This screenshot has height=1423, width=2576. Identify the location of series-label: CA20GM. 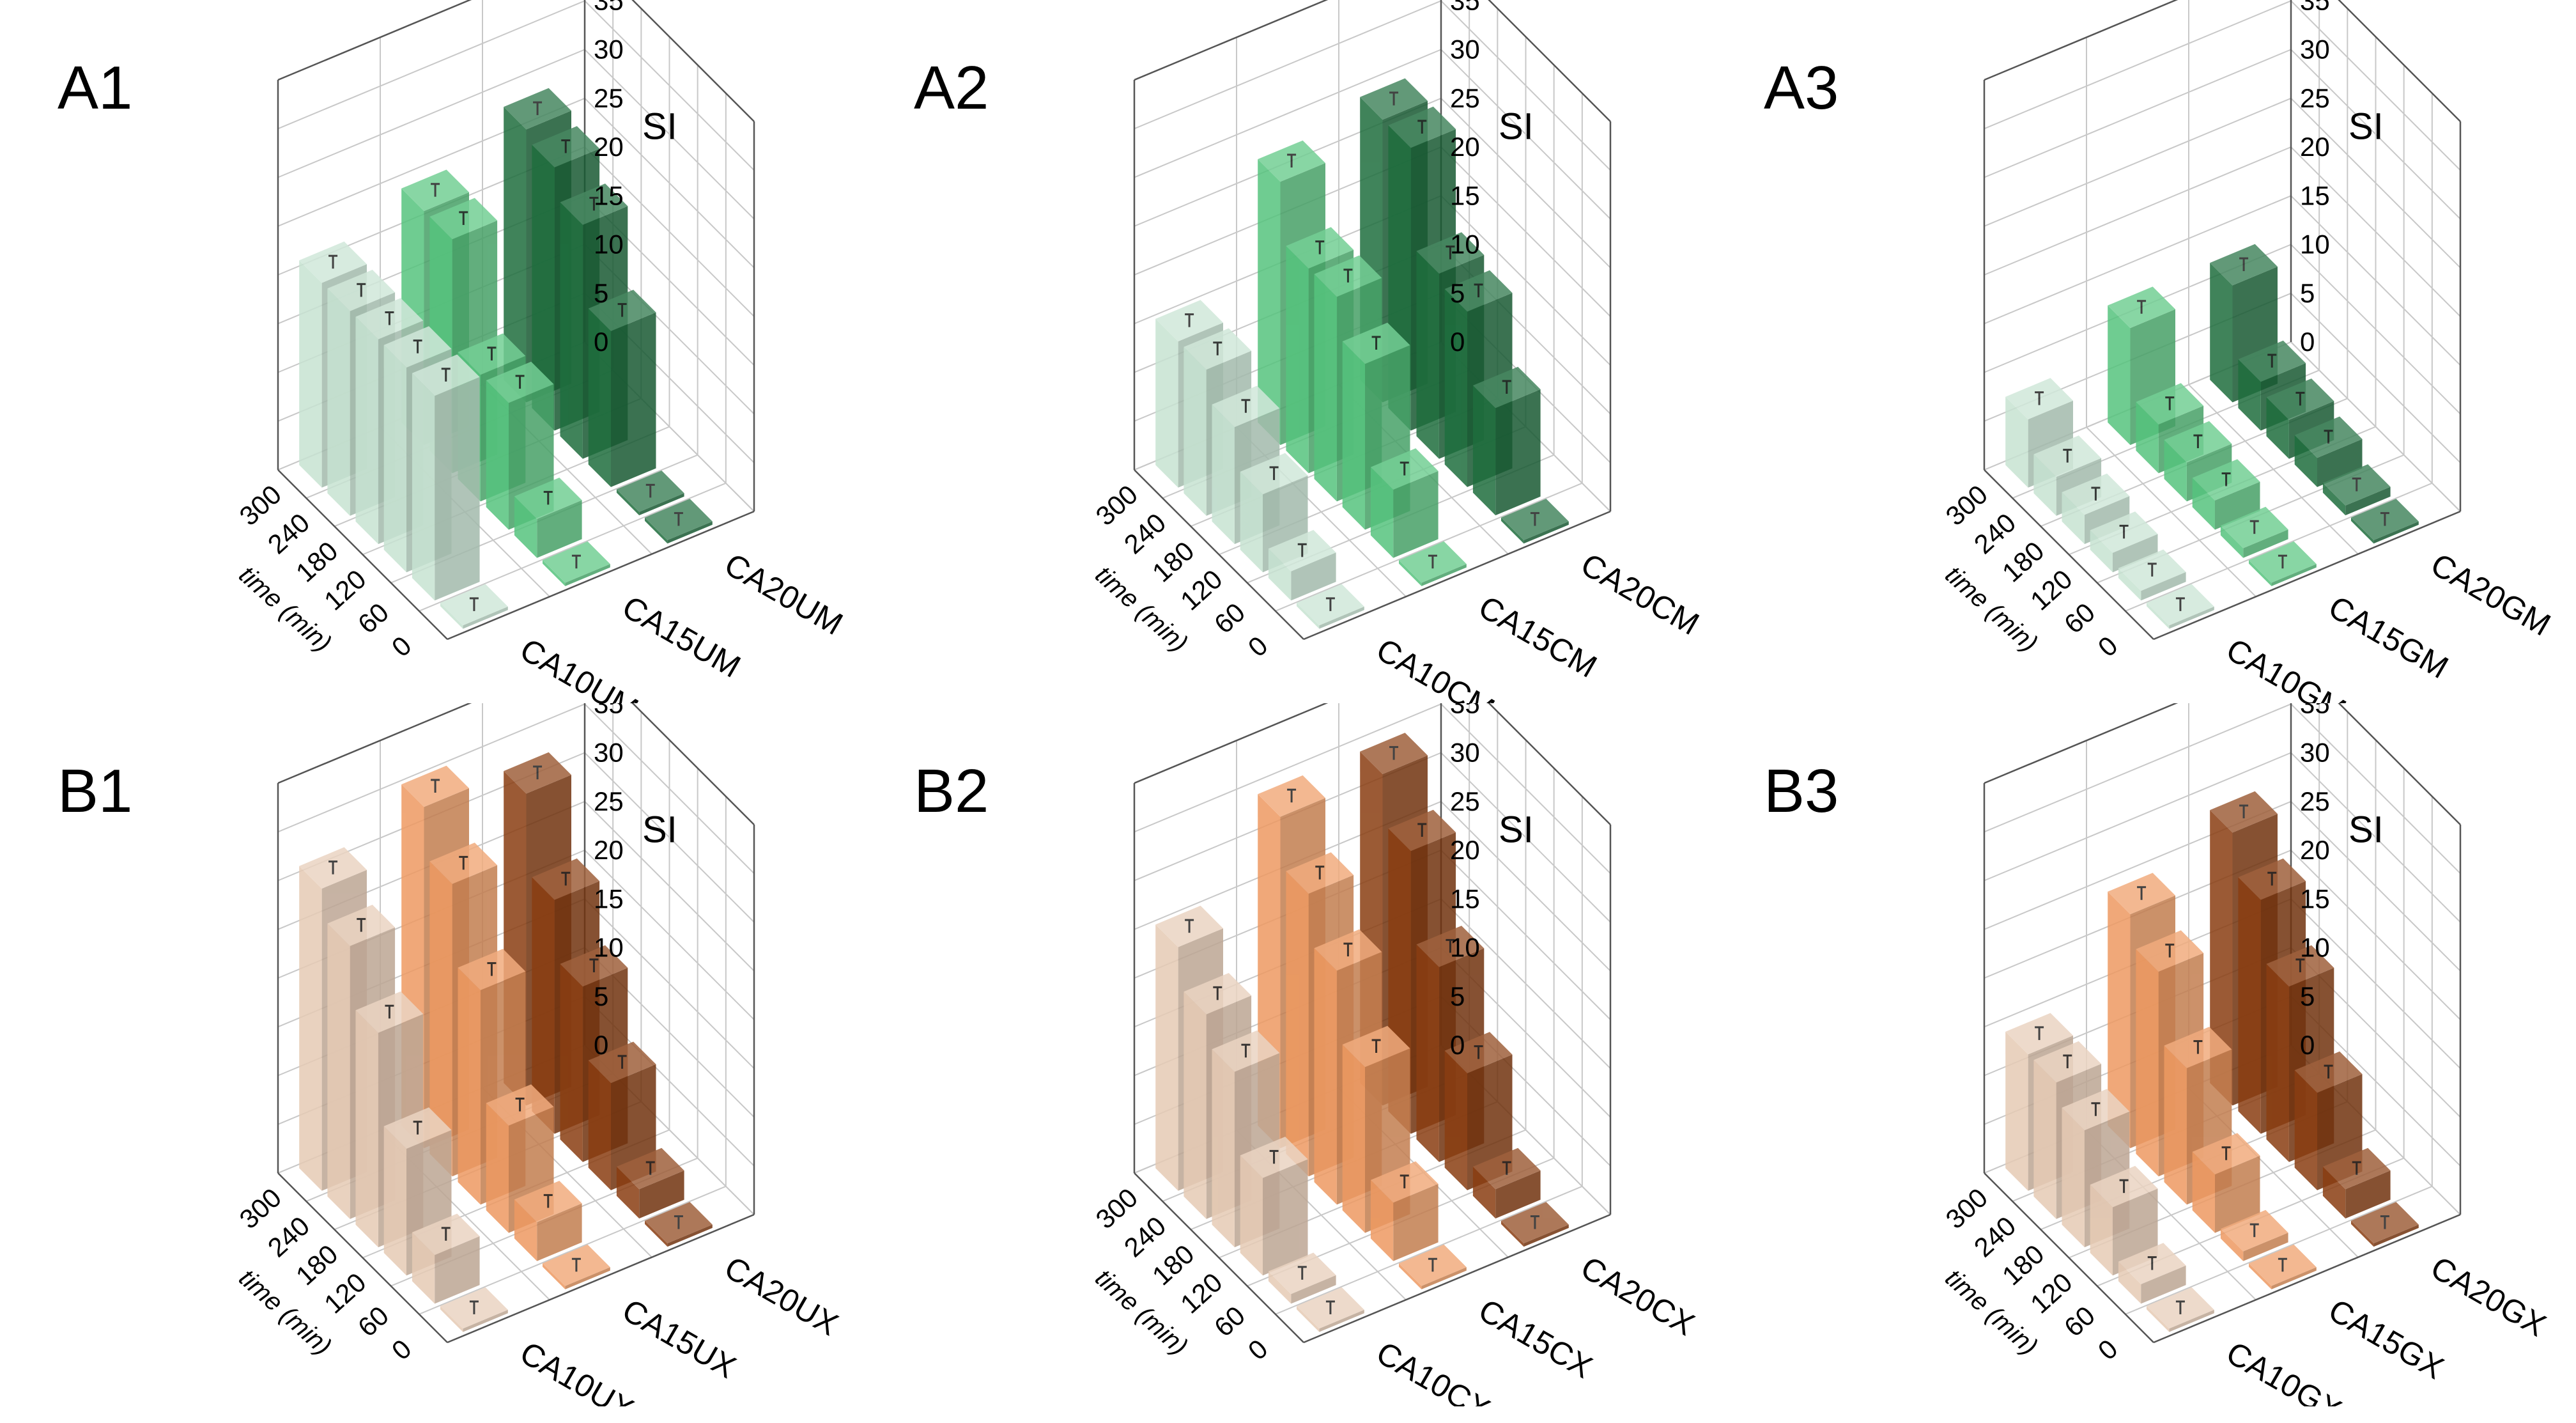
(2491, 594).